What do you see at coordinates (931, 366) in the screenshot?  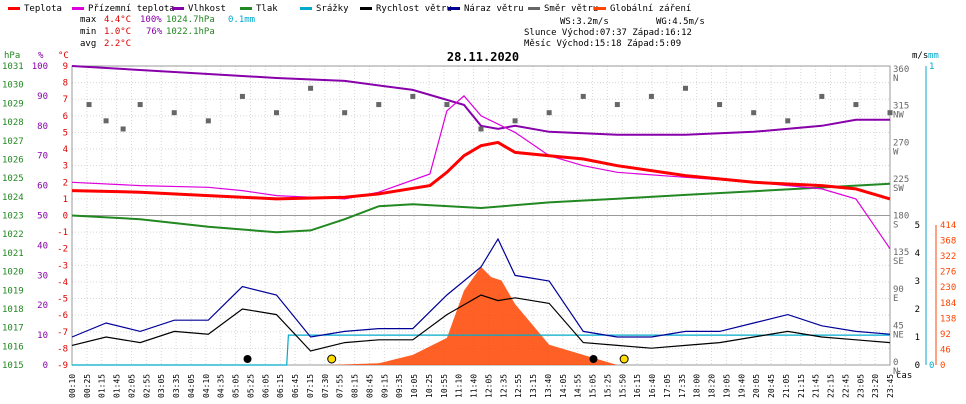 I see `axis-rain-tick: 0` at bounding box center [931, 366].